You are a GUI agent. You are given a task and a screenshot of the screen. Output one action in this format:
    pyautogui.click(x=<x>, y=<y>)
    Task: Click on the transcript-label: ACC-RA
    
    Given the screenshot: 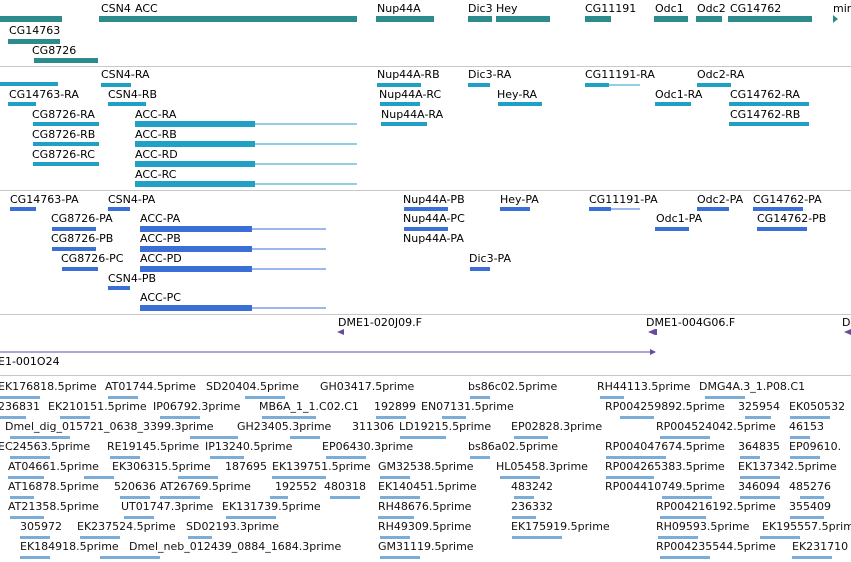 What is the action you would take?
    pyautogui.click(x=156, y=114)
    